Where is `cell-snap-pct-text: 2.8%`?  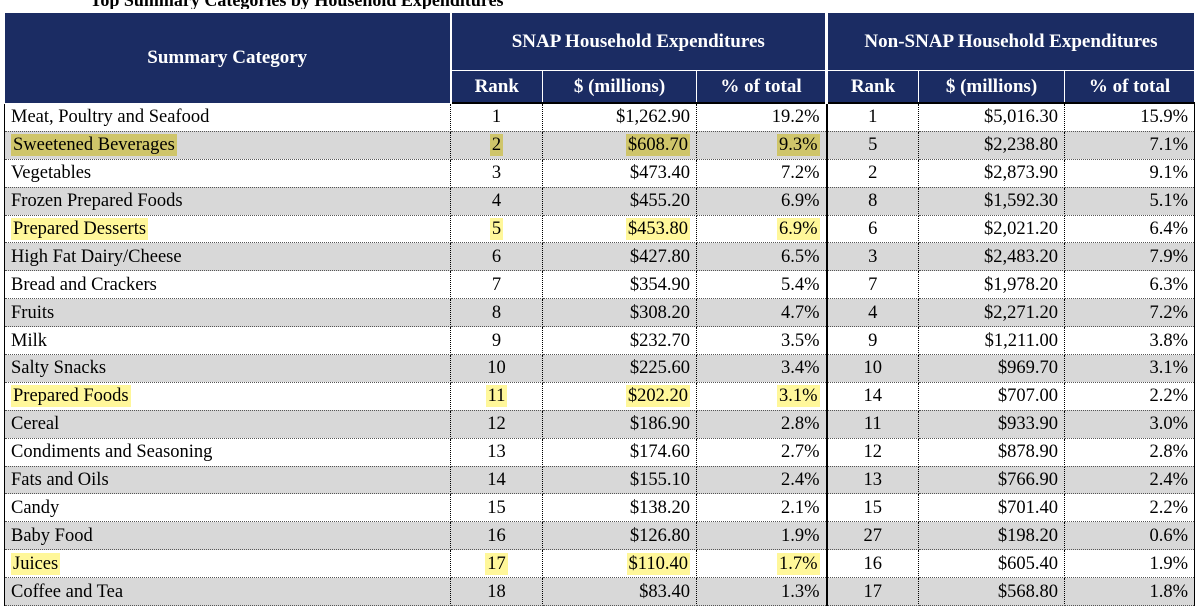
cell-snap-pct-text: 2.8% is located at coordinates (800, 424).